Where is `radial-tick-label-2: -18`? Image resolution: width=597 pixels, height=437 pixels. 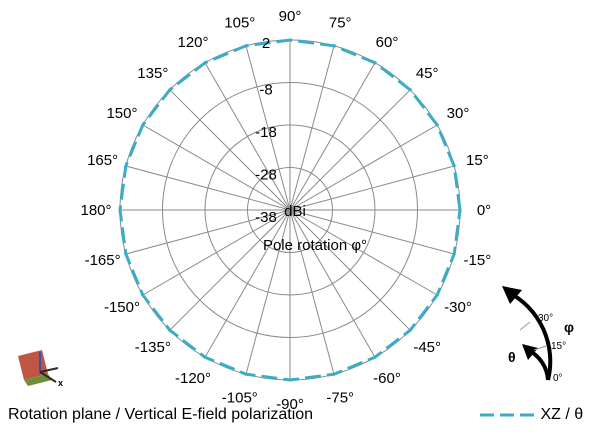 radial-tick-label-2: -18 is located at coordinates (266, 132).